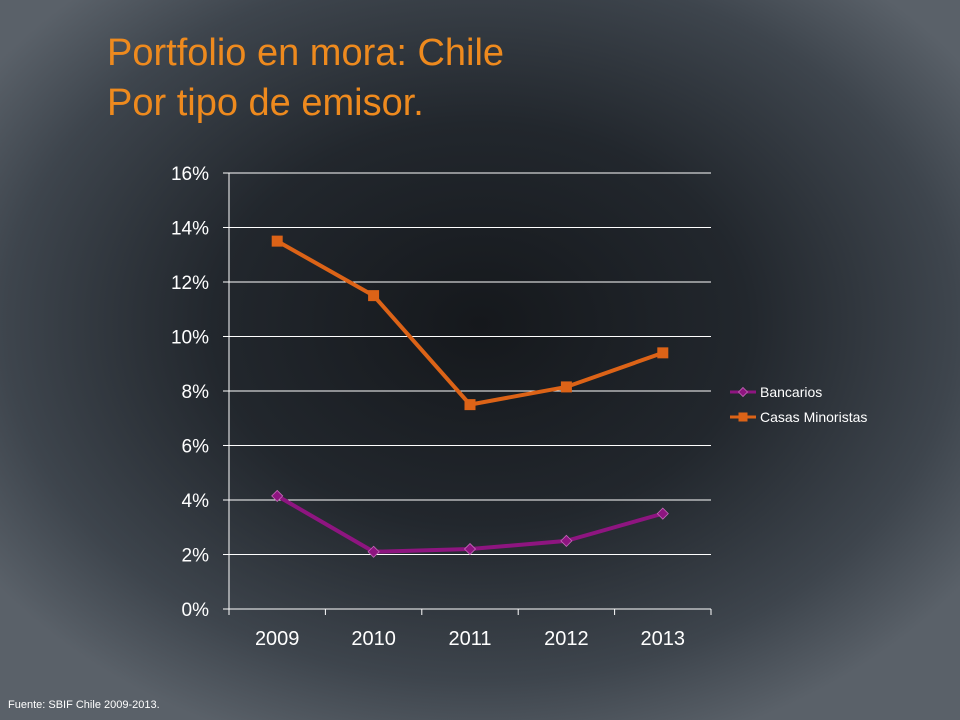 The height and width of the screenshot is (720, 960). I want to click on legend-label: Casas Minoristas, so click(813, 417).